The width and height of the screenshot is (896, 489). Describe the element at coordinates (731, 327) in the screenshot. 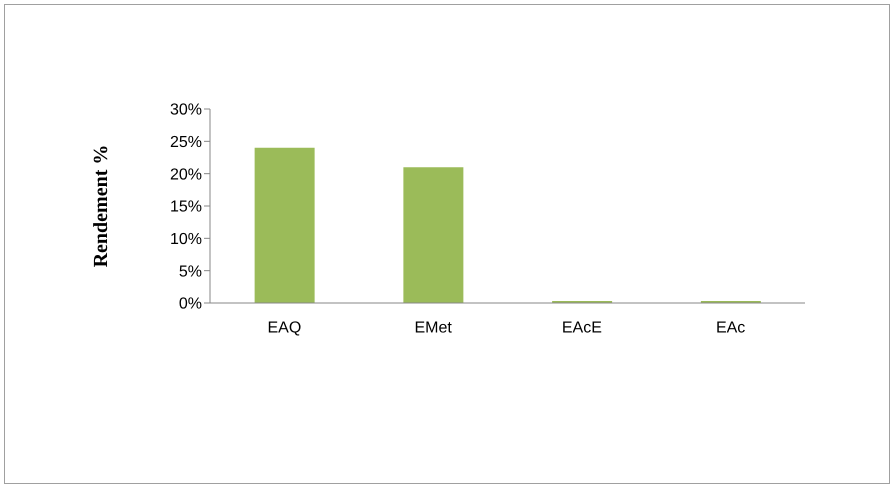

I see `x-tick-label: EAc` at that location.